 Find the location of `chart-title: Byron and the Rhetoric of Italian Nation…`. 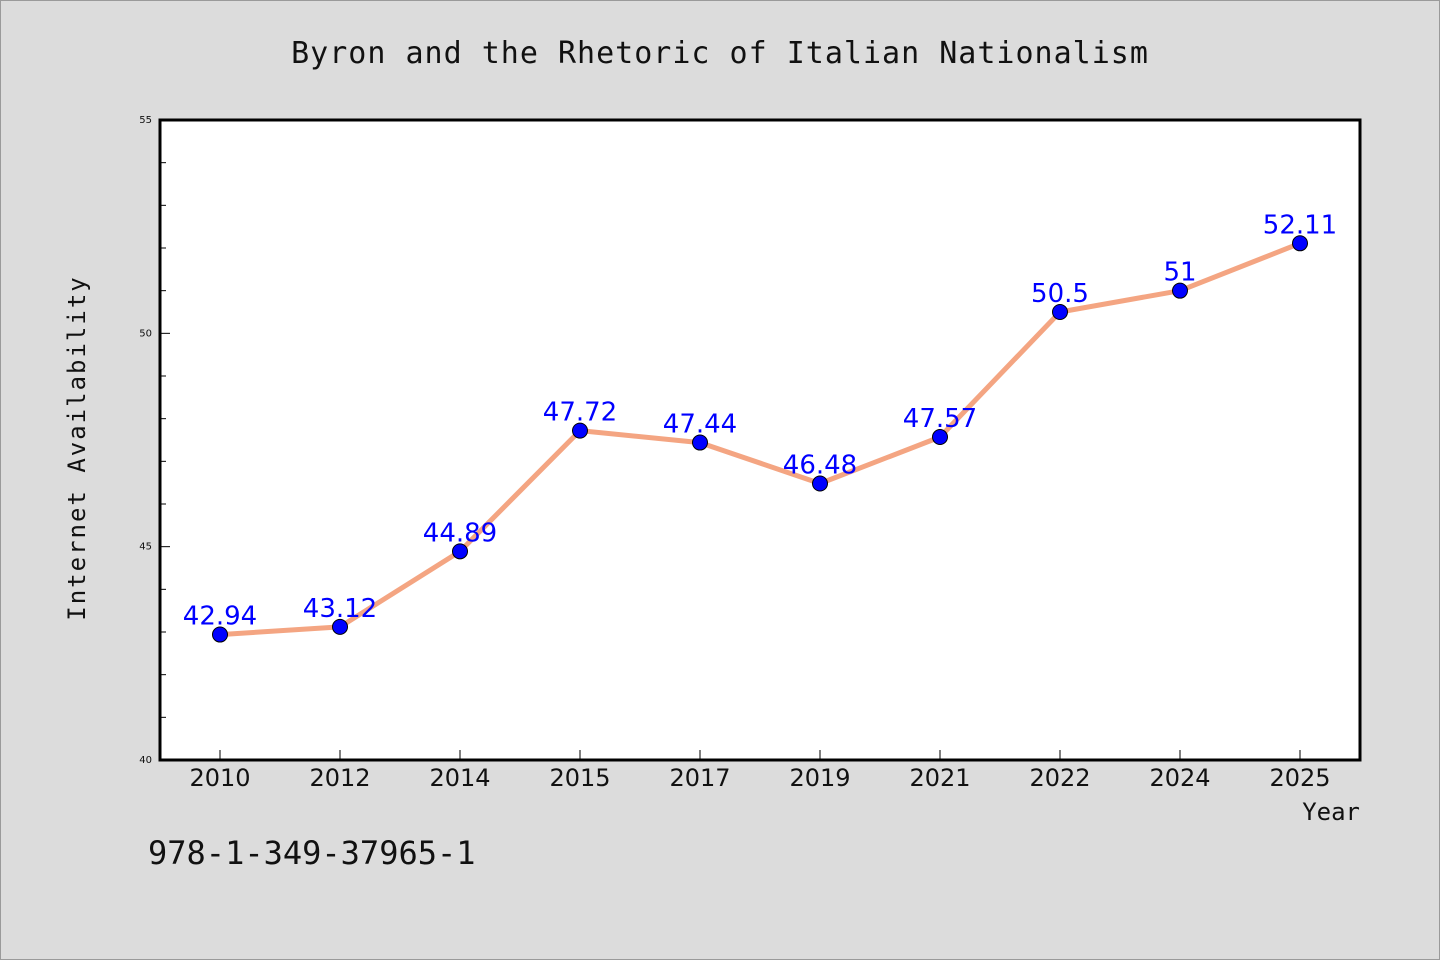

chart-title: Byron and the Rhetoric of Italian Nation… is located at coordinates (720, 53).